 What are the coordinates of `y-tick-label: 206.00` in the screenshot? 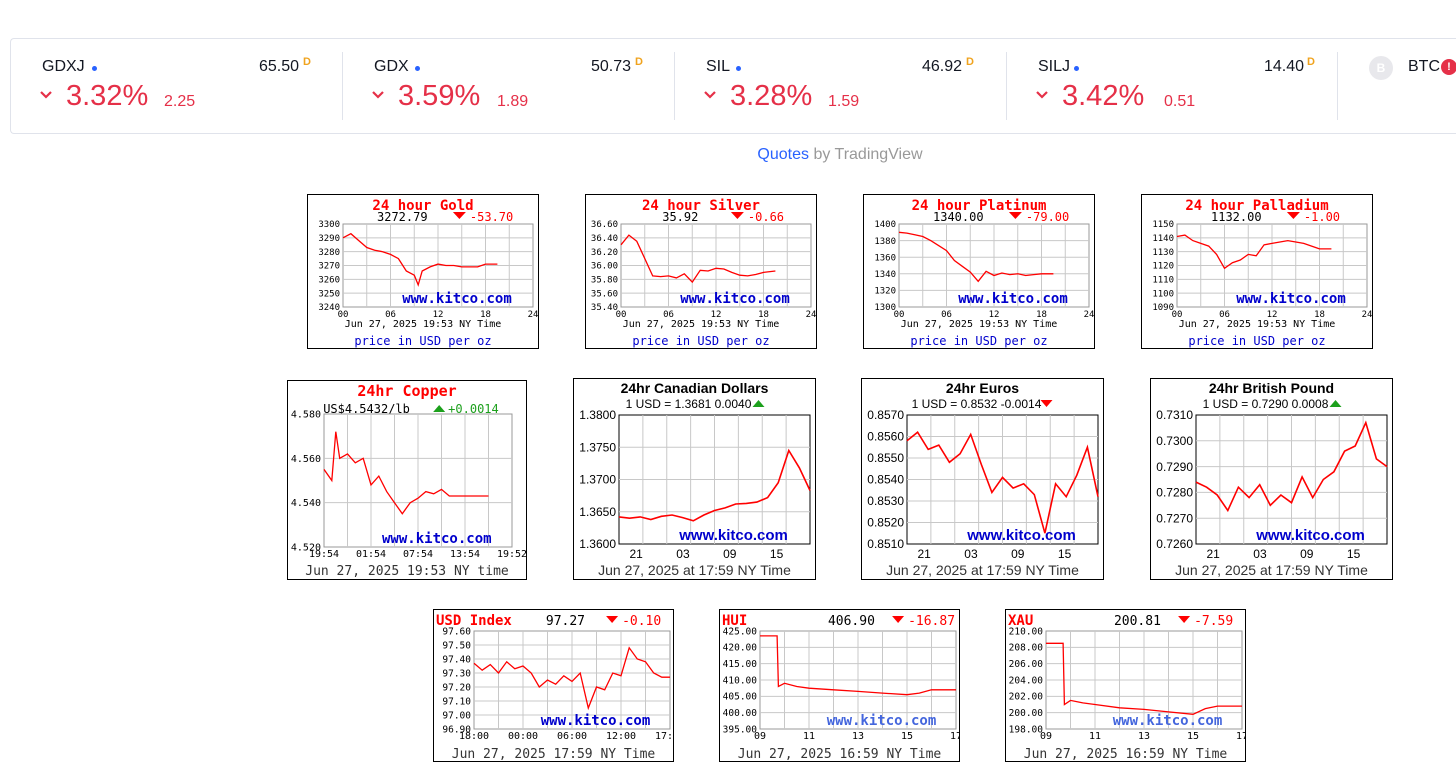 It's located at (1026, 664).